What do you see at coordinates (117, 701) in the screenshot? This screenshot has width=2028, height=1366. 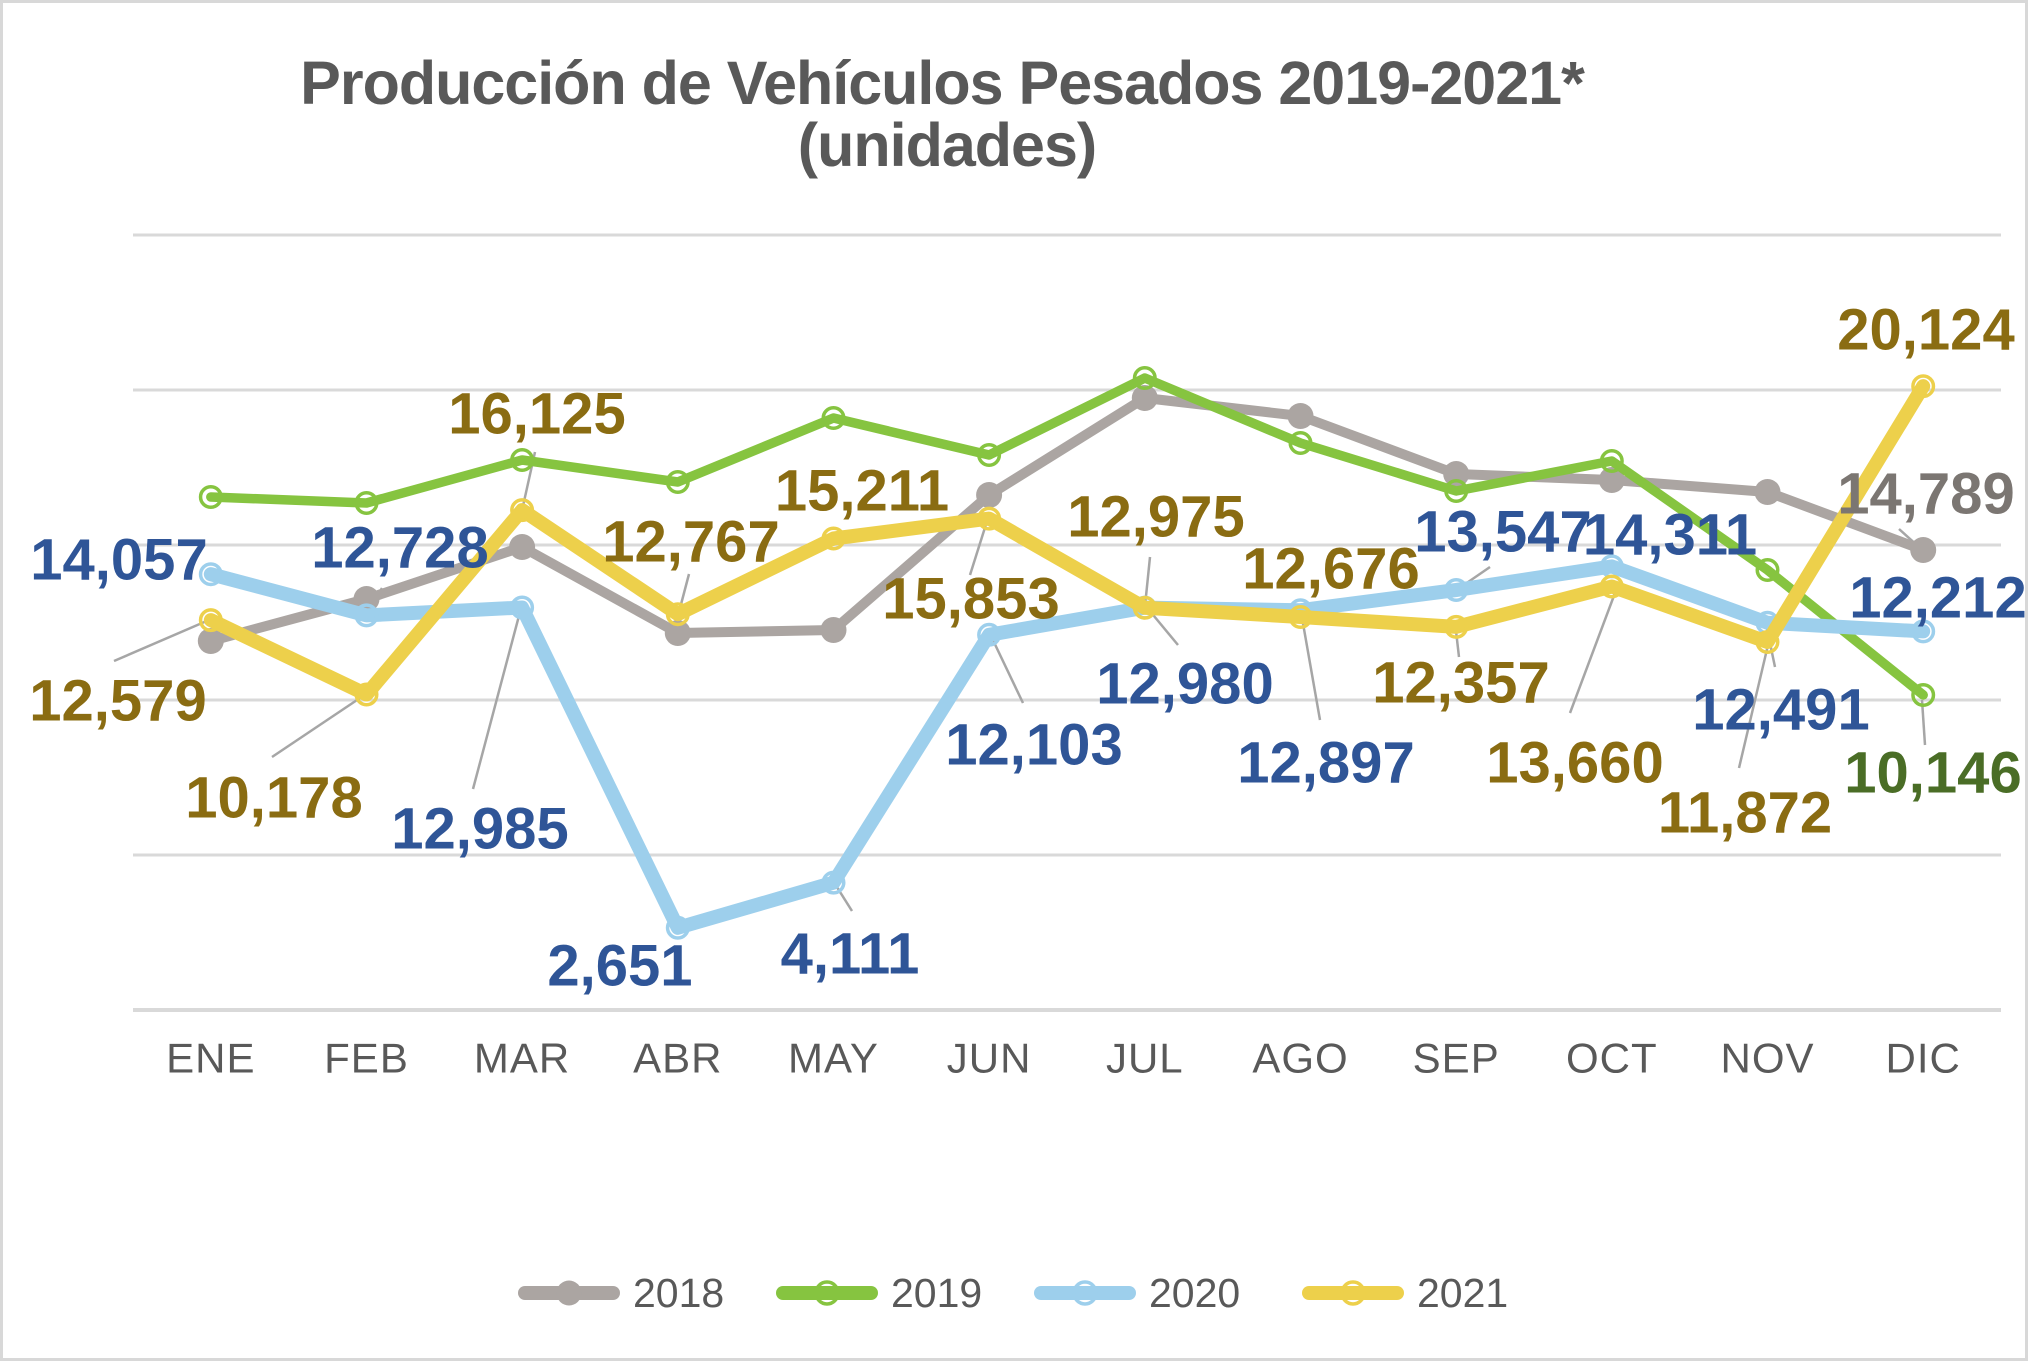 I see `svg-text: 12,579` at bounding box center [117, 701].